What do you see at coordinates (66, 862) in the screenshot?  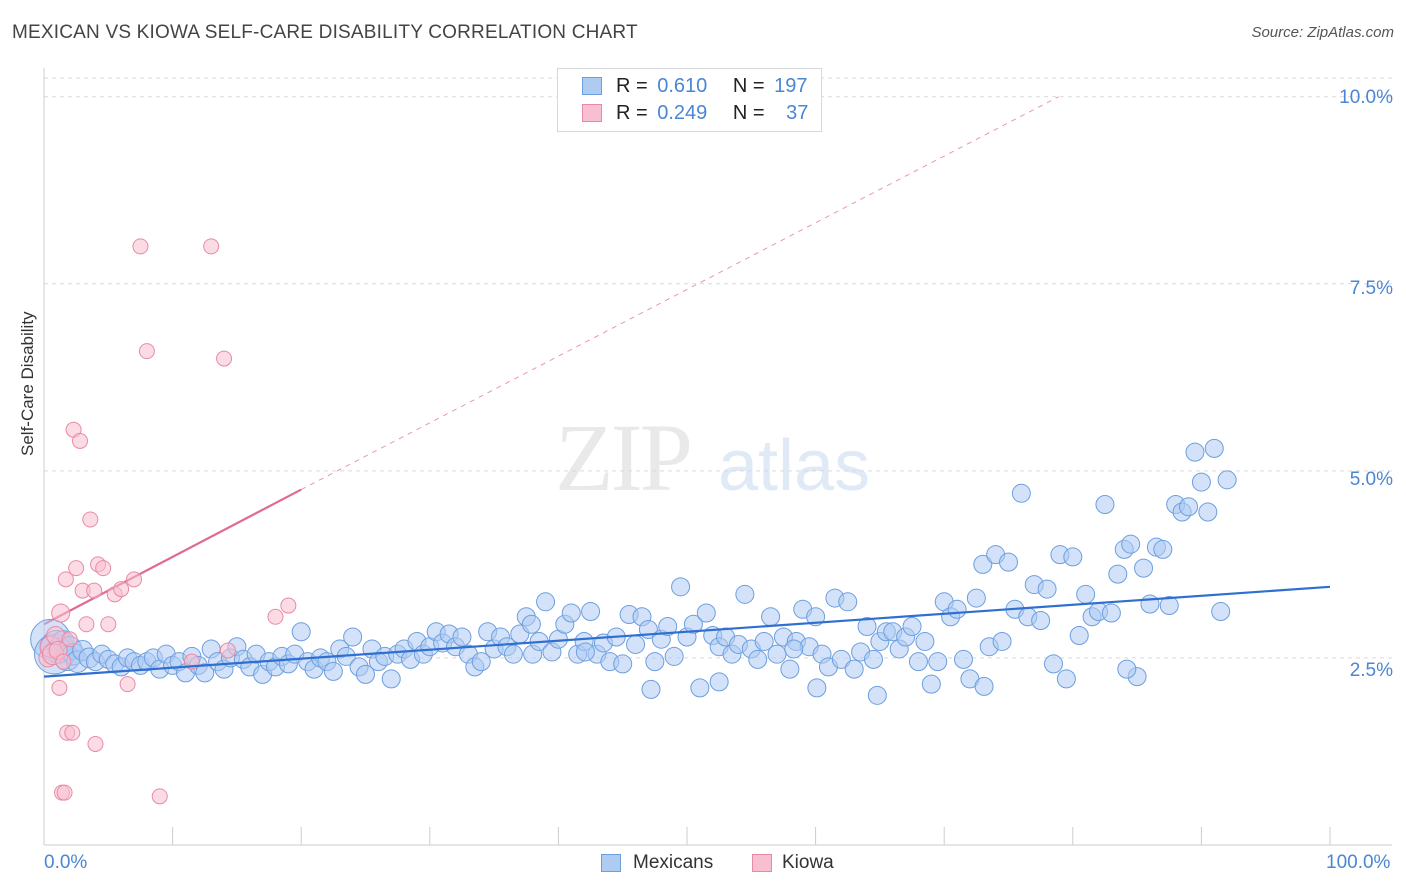 I see `x-tick-min: 0.0%` at bounding box center [66, 862].